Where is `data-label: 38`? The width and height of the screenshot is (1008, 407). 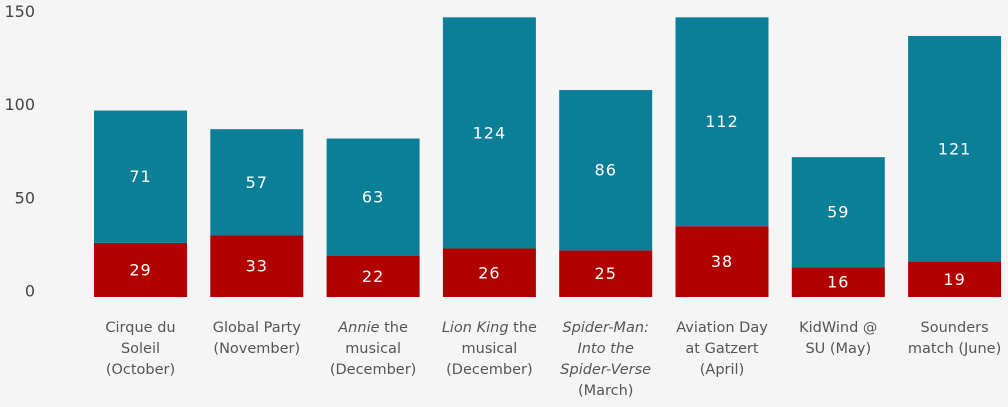
data-label: 38 is located at coordinates (722, 261).